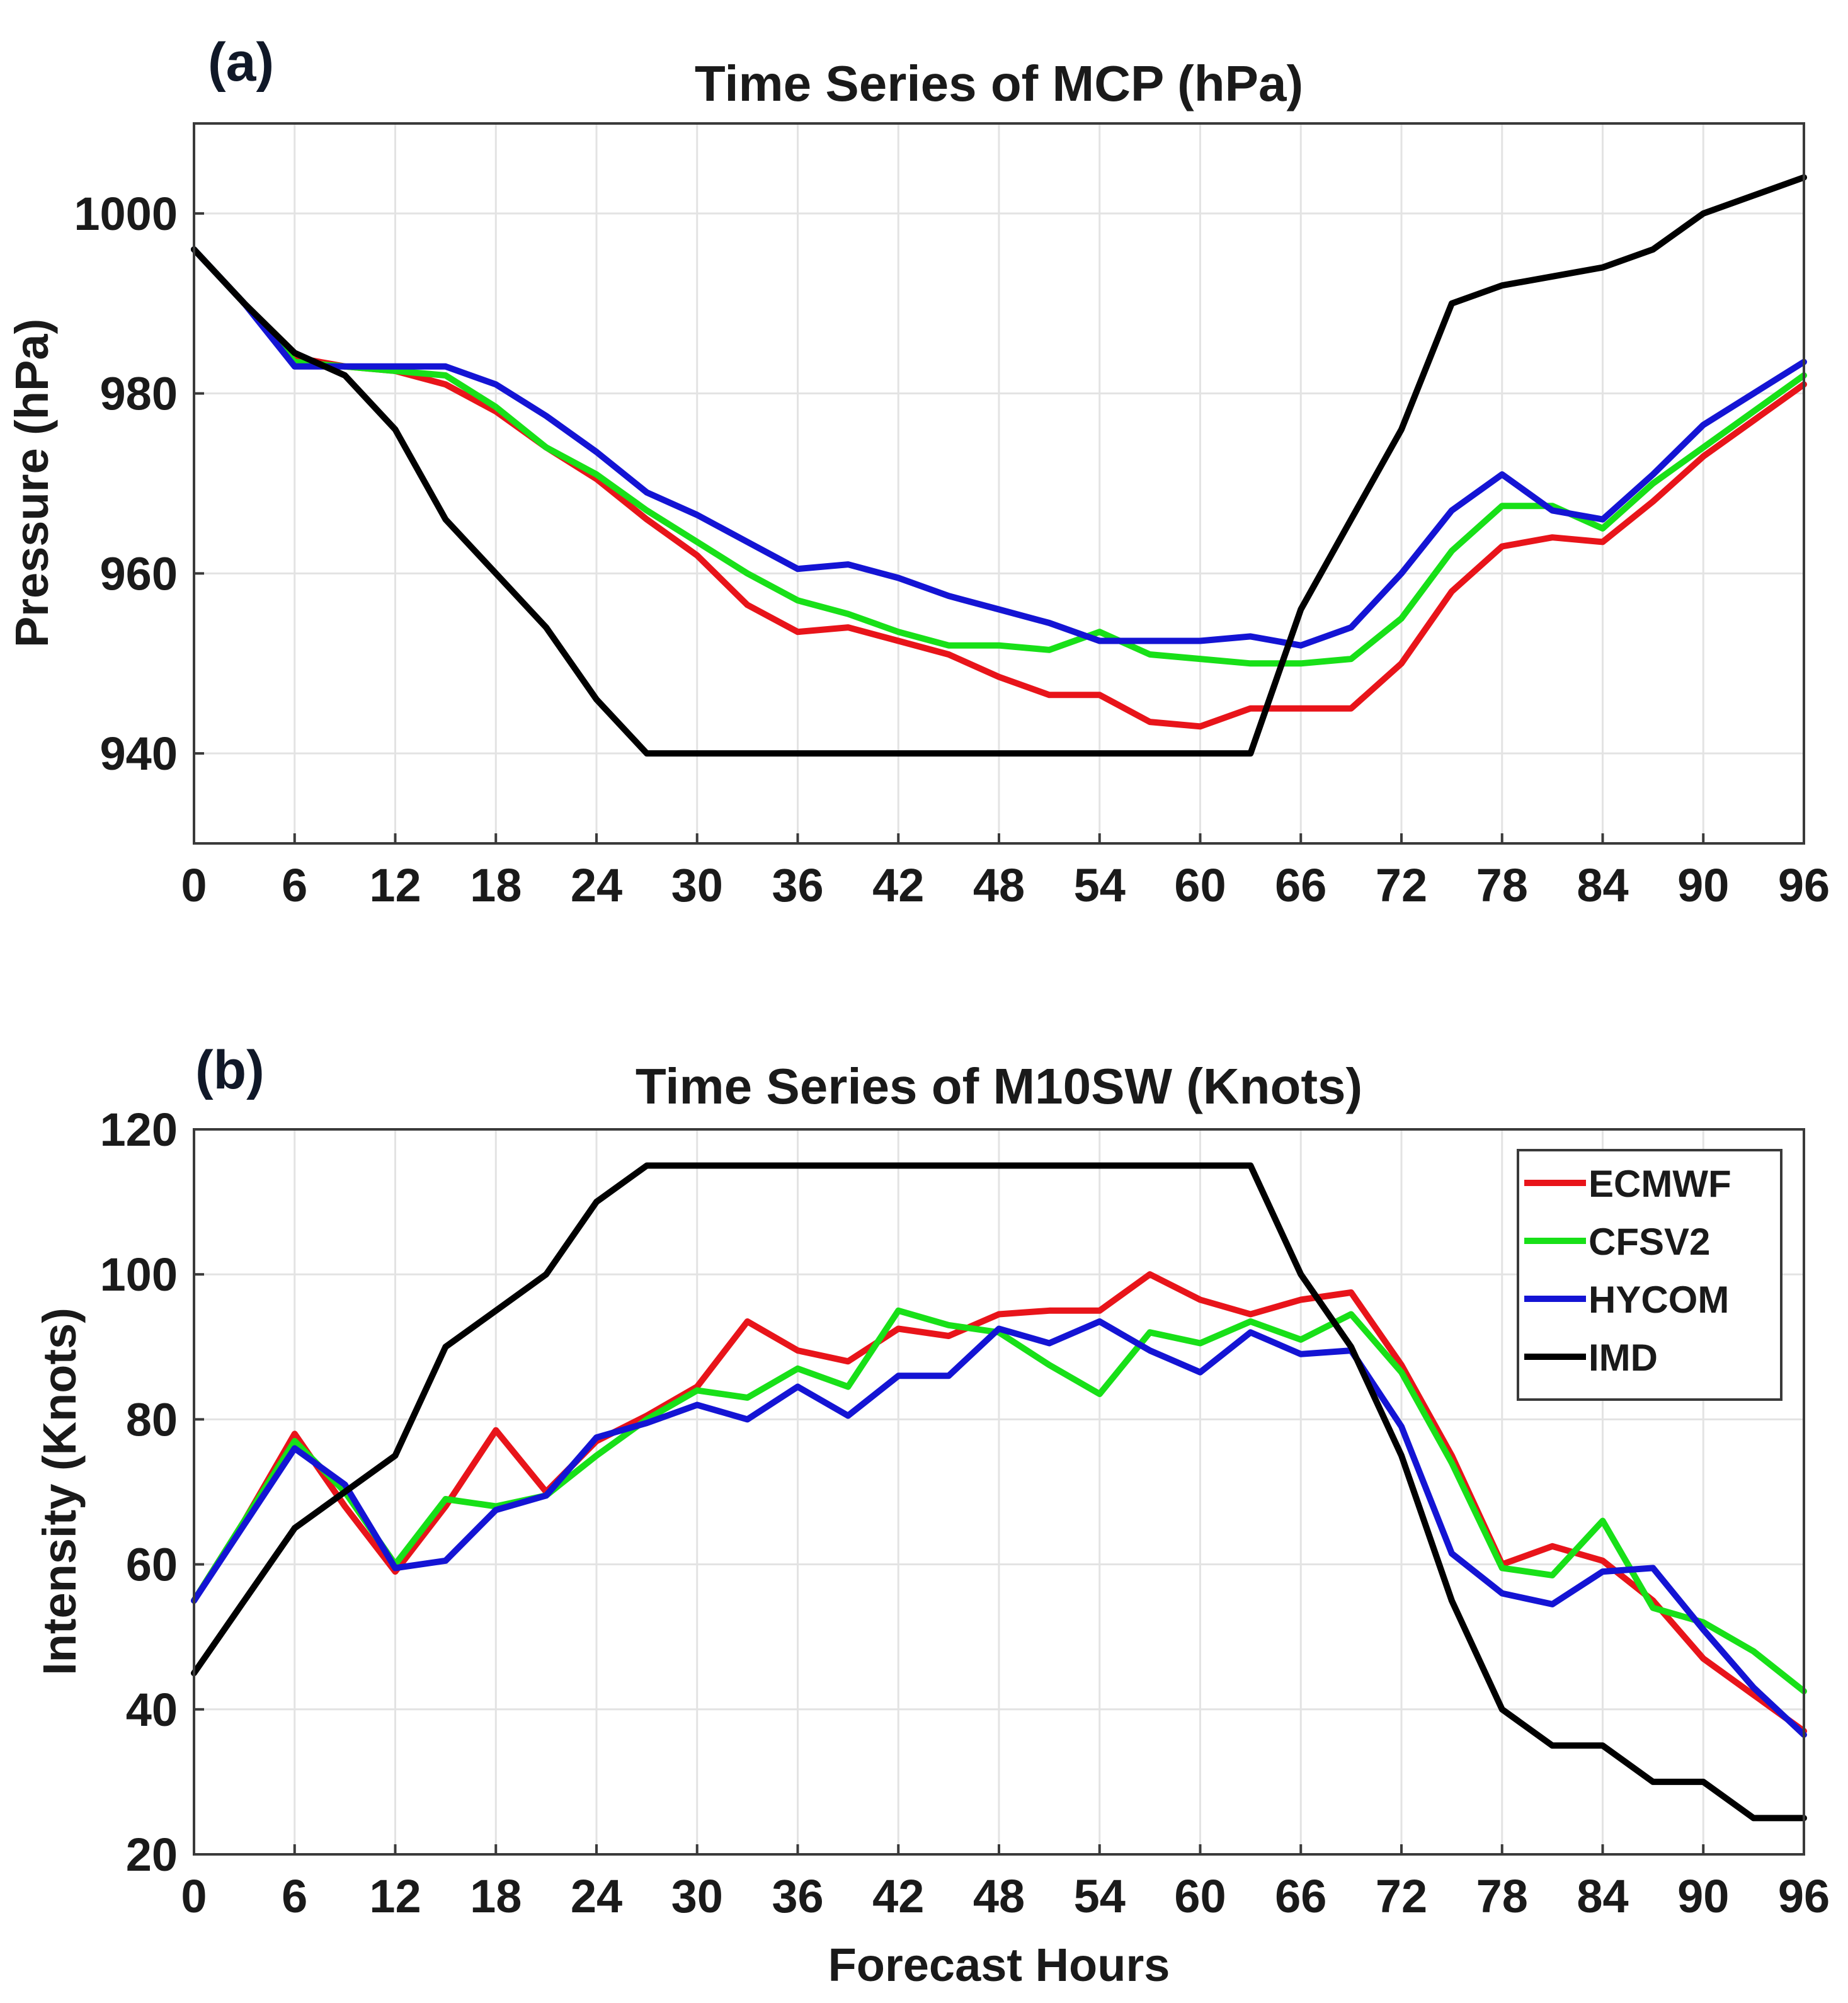 The height and width of the screenshot is (2003, 1848). I want to click on panel-a-y-axis-label: Pressure (hPa), so click(32, 483).